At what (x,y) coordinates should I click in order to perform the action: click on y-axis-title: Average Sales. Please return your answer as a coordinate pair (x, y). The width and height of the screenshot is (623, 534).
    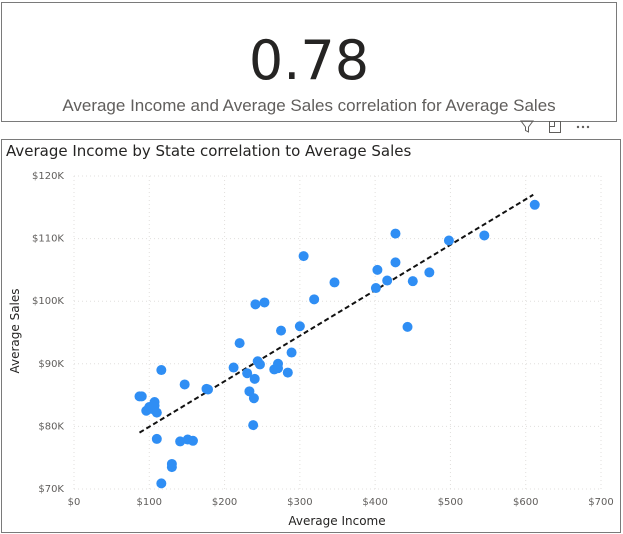
    Looking at the image, I should click on (15, 330).